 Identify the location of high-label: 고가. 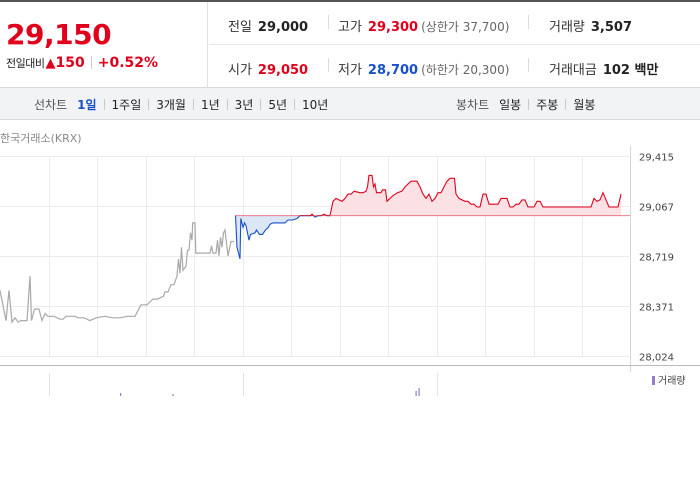
(350, 27).